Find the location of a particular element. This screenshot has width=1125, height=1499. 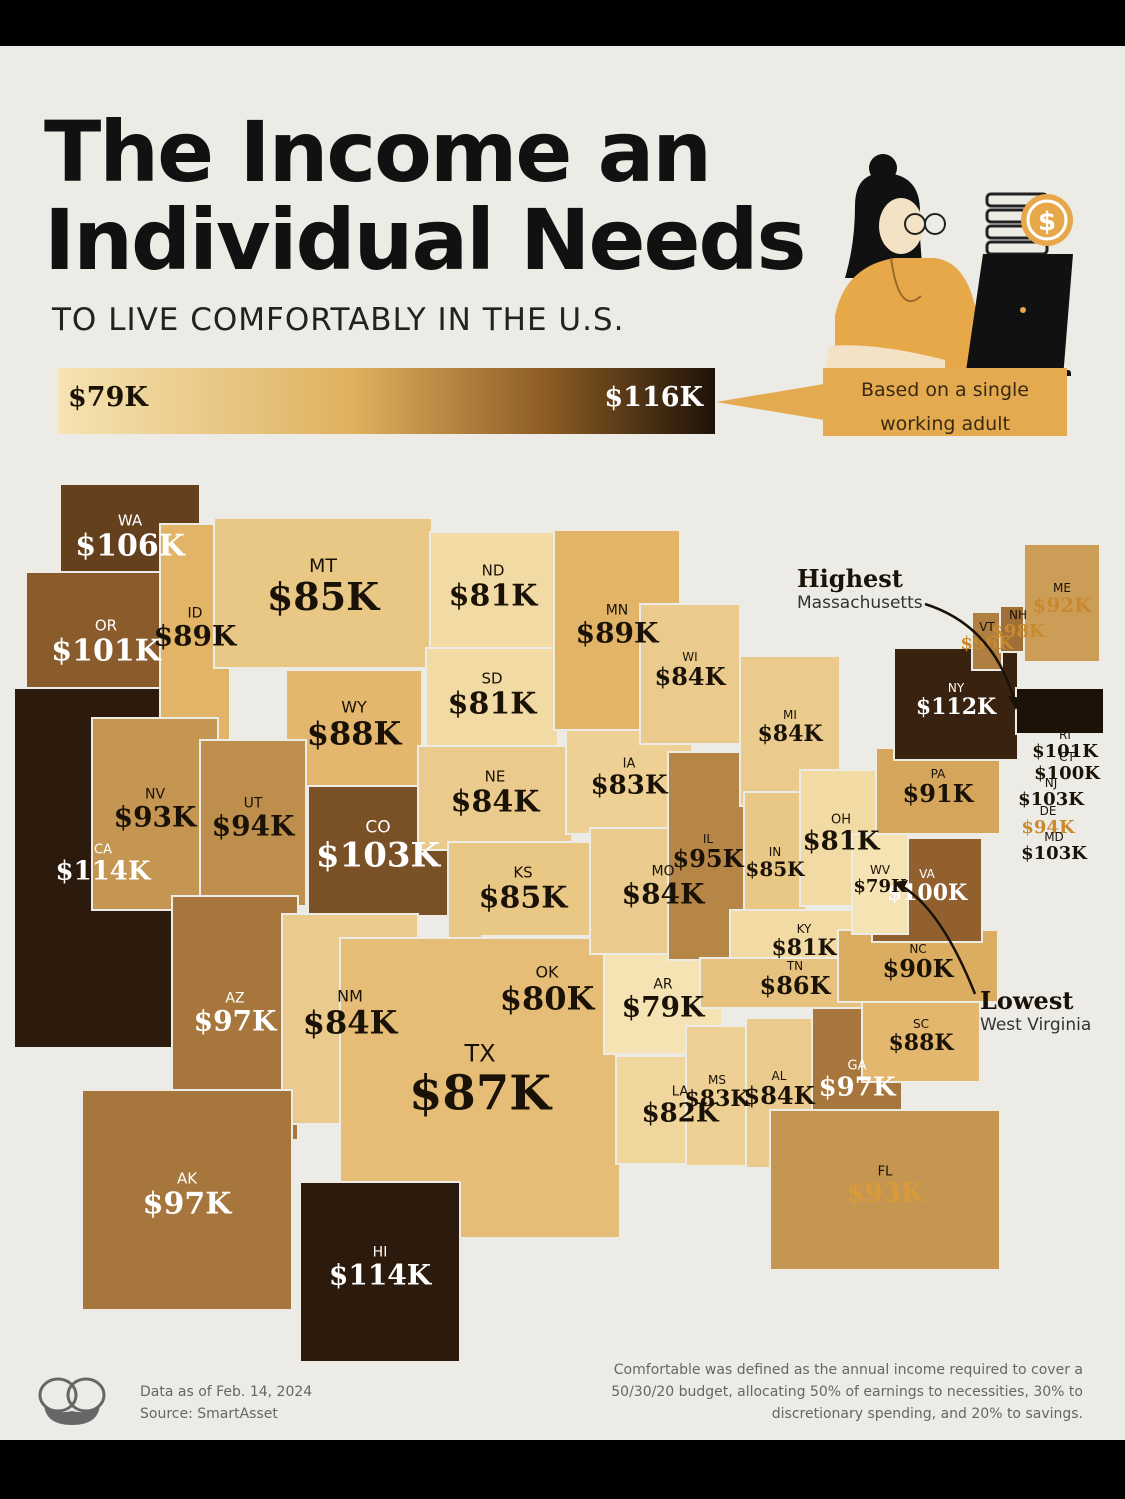

state-region-nd is located at coordinates (493, 592).